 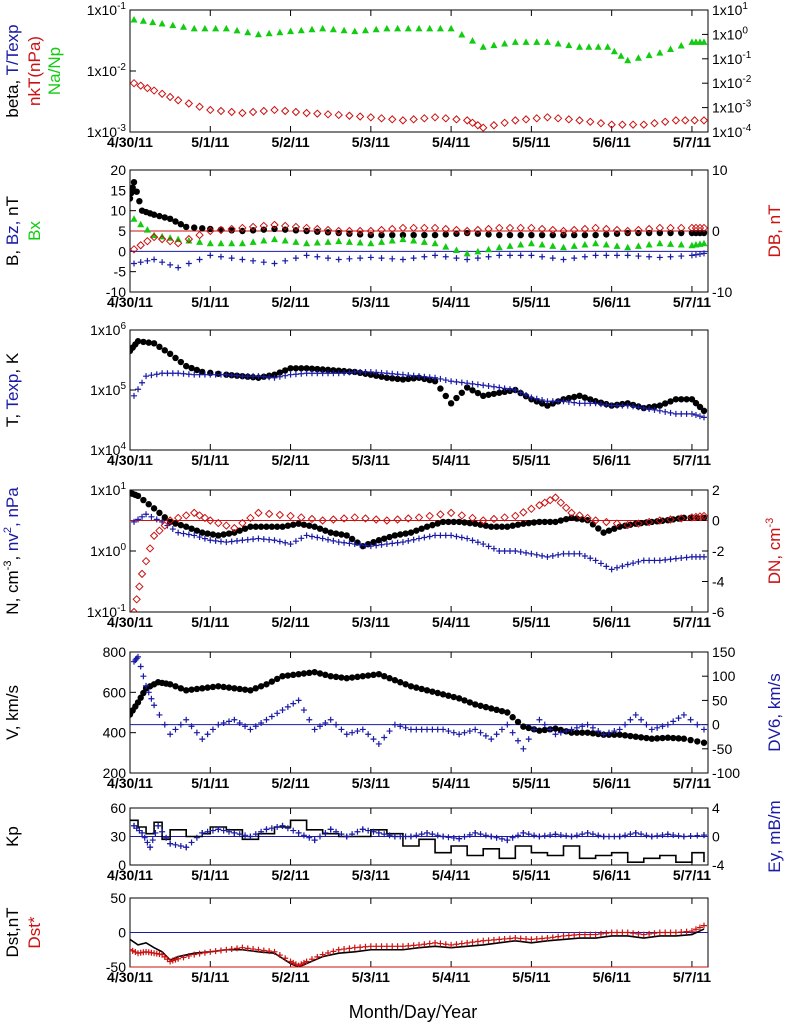 I want to click on y-right-label: DV6, km/s, so click(x=774, y=712).